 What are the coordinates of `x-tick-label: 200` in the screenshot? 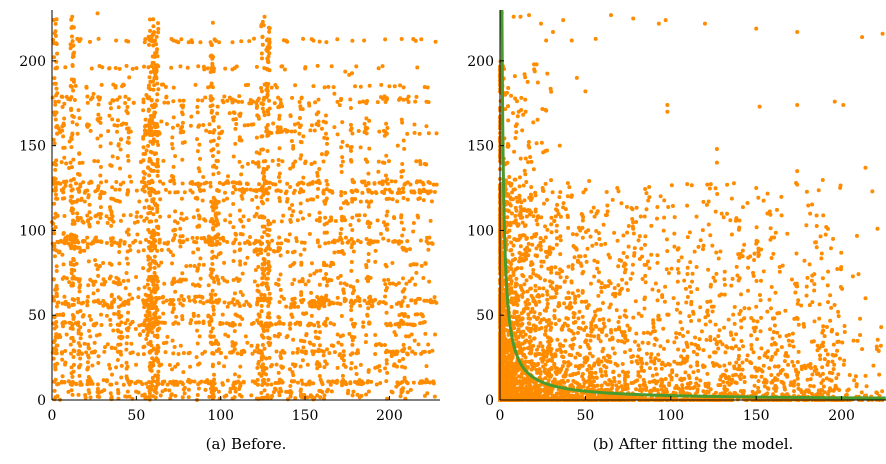 It's located at (389, 416).